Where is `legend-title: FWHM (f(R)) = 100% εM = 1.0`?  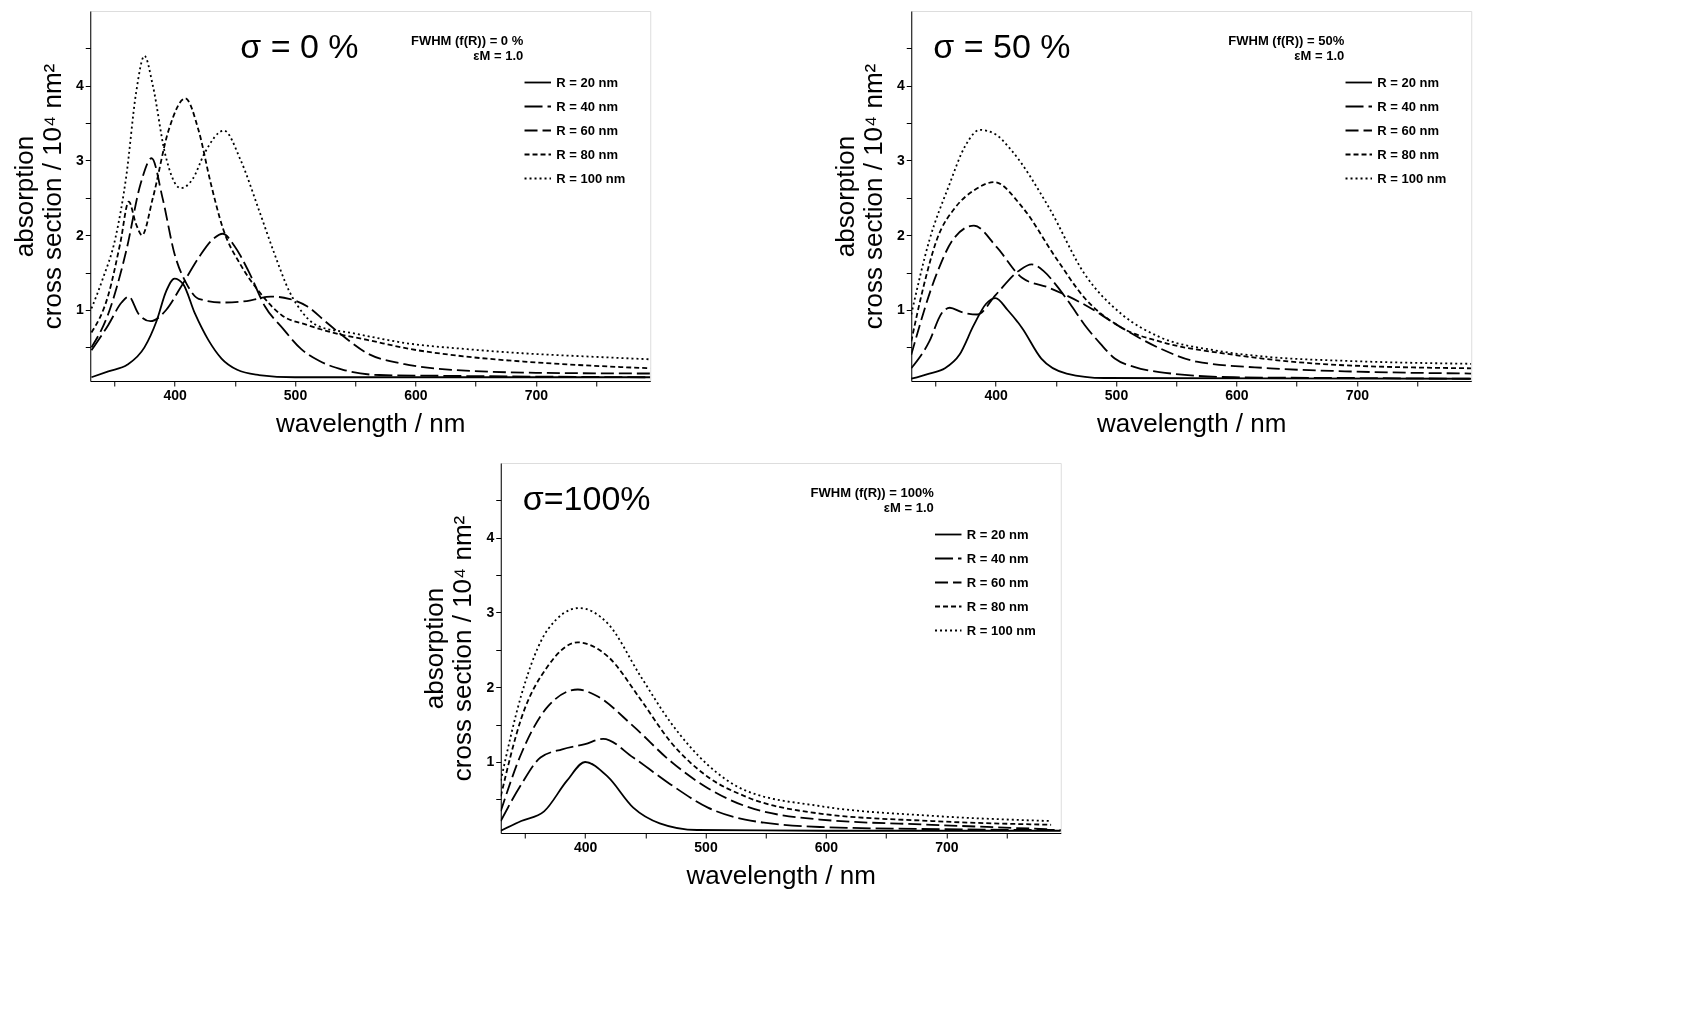 legend-title: FWHM (f(R)) = 100% εM = 1.0 is located at coordinates (872, 500).